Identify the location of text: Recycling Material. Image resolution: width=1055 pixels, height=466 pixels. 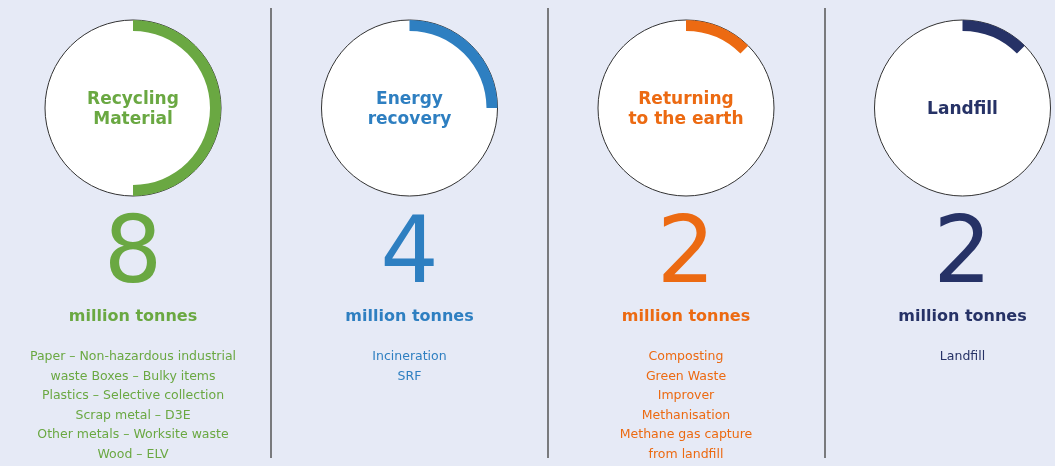
(133, 108).